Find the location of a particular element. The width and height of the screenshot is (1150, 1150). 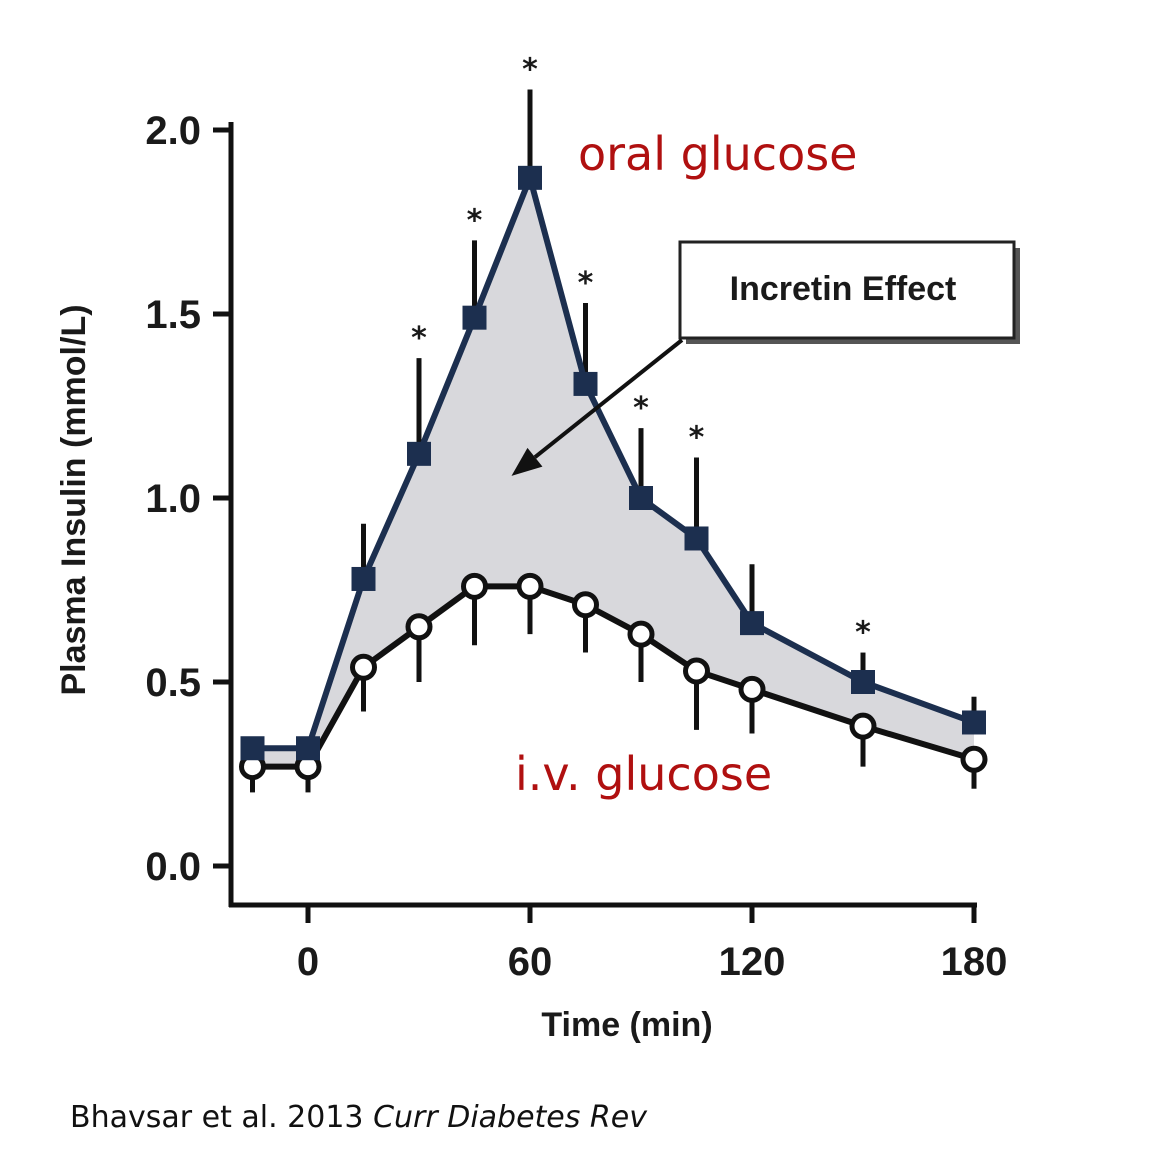

arrow-shaft is located at coordinates (608, 398).